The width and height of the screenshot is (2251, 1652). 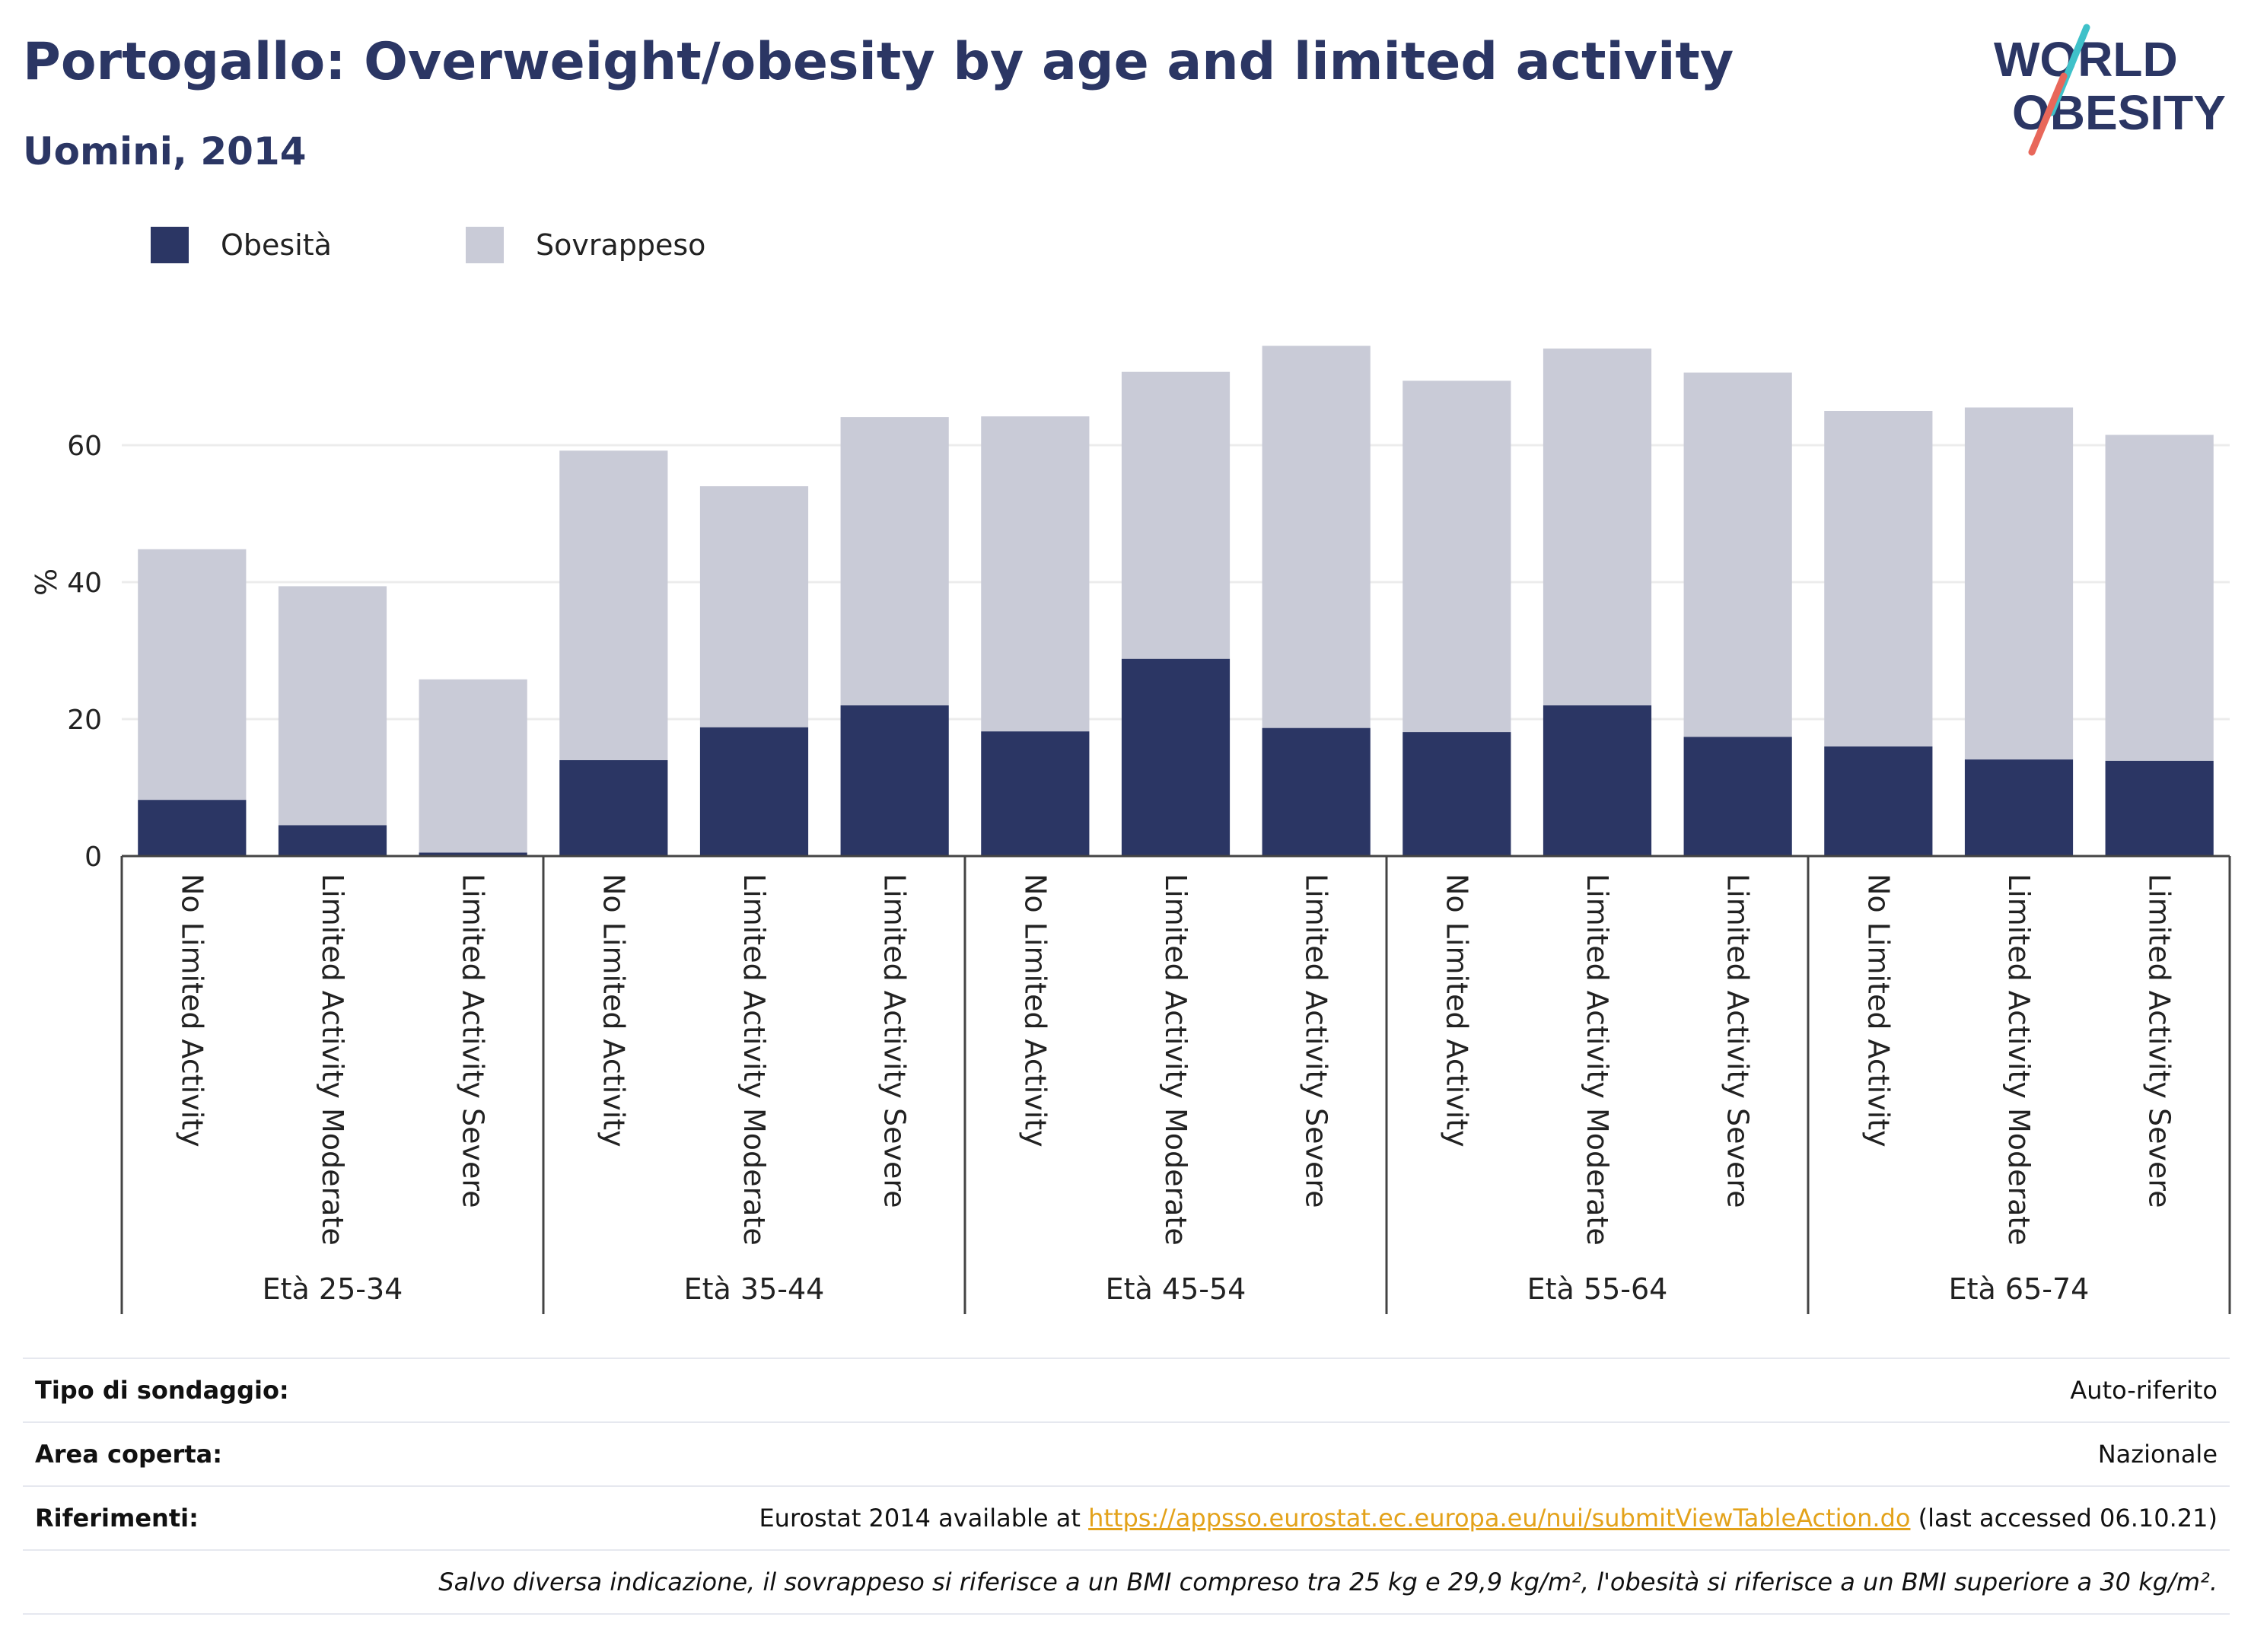 I want to click on references-label: Riferimenti:, so click(x=117, y=1518).